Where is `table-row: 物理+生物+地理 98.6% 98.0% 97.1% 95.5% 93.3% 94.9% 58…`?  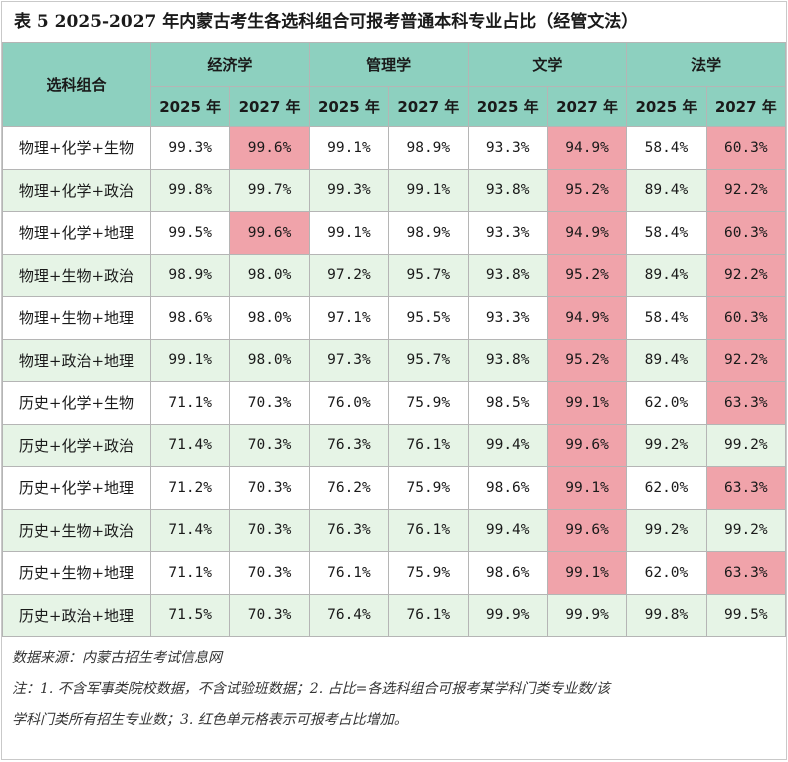
table-row: 物理+生物+地理 98.6% 98.0% 97.1% 95.5% 93.3% 94.9% 58… is located at coordinates (394, 318).